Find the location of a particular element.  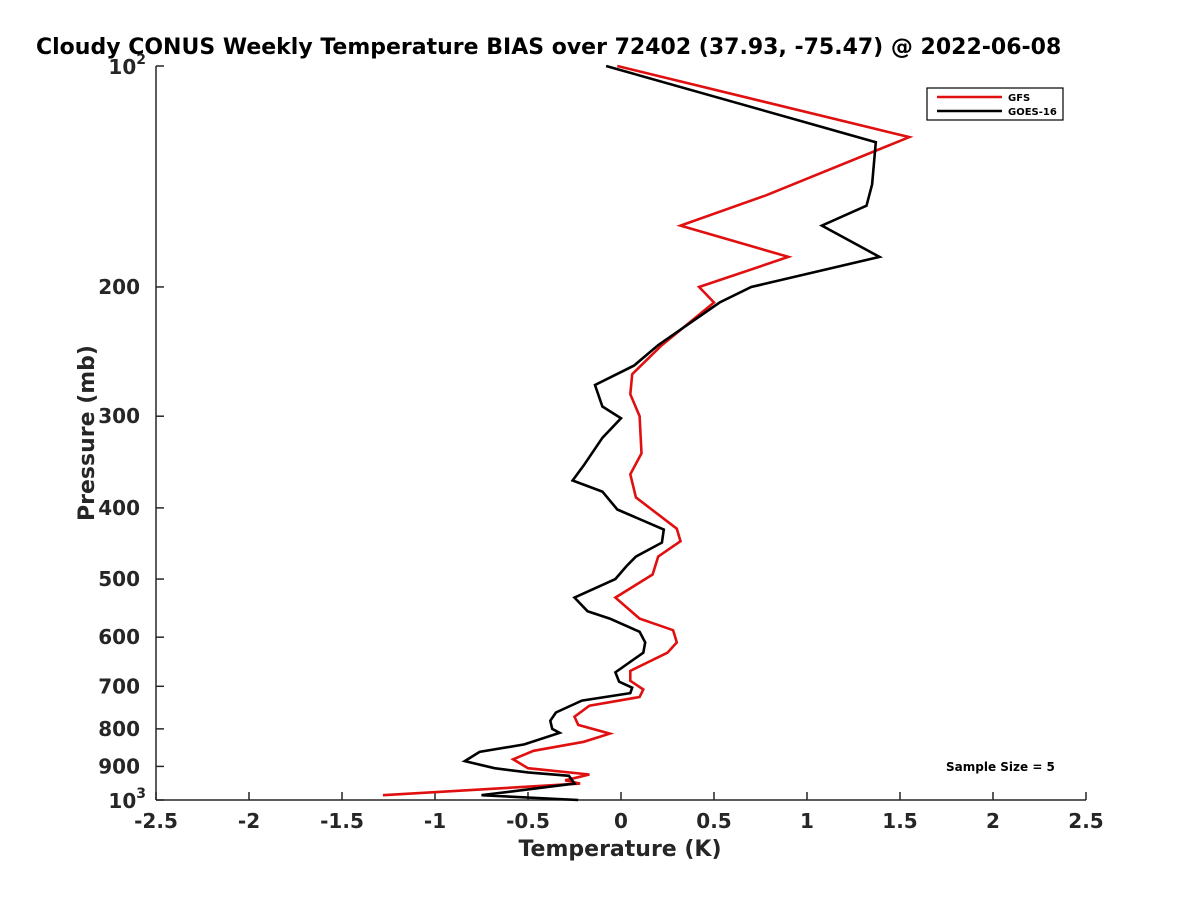

y-tick-exponent: 3 is located at coordinates (141, 794).